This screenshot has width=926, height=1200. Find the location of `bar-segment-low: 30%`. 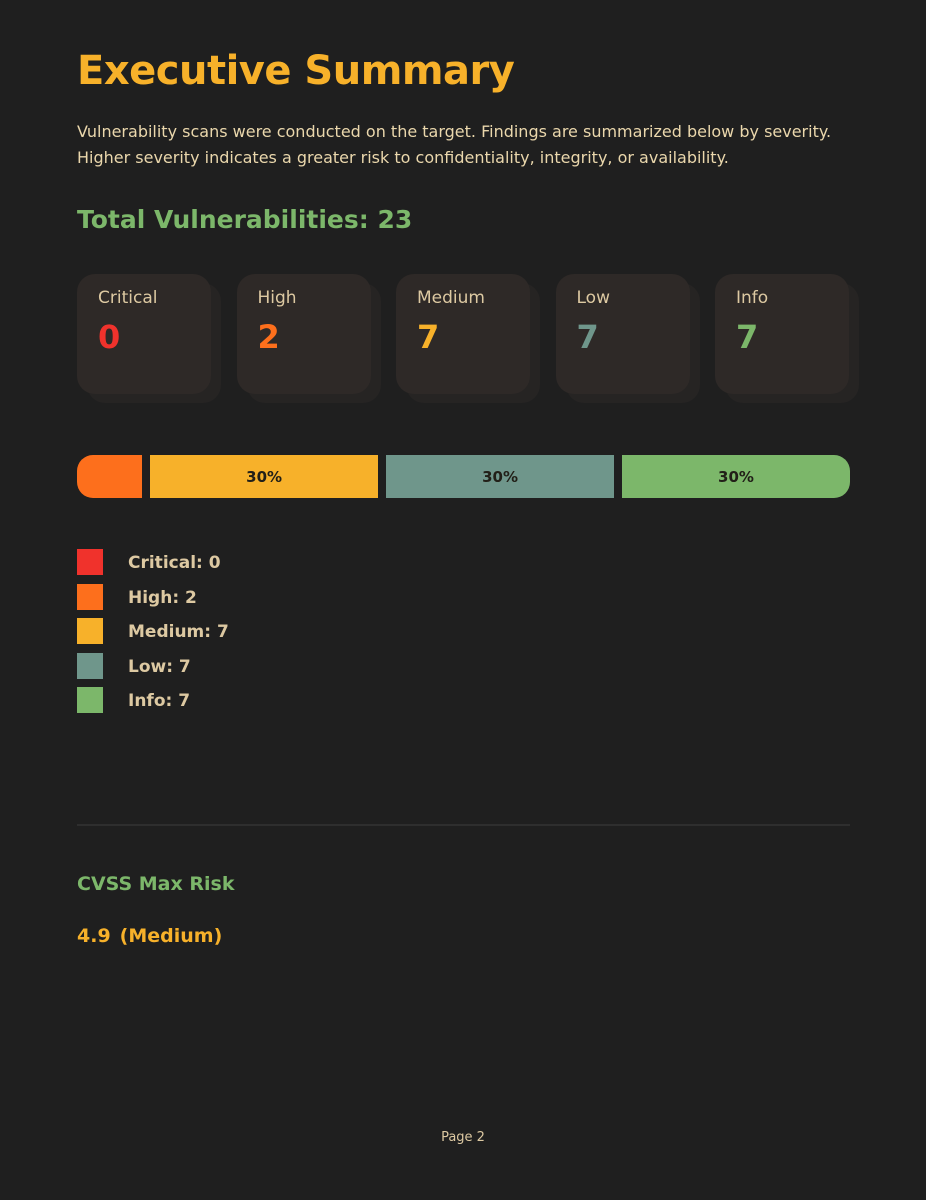

bar-segment-low: 30% is located at coordinates (500, 476).